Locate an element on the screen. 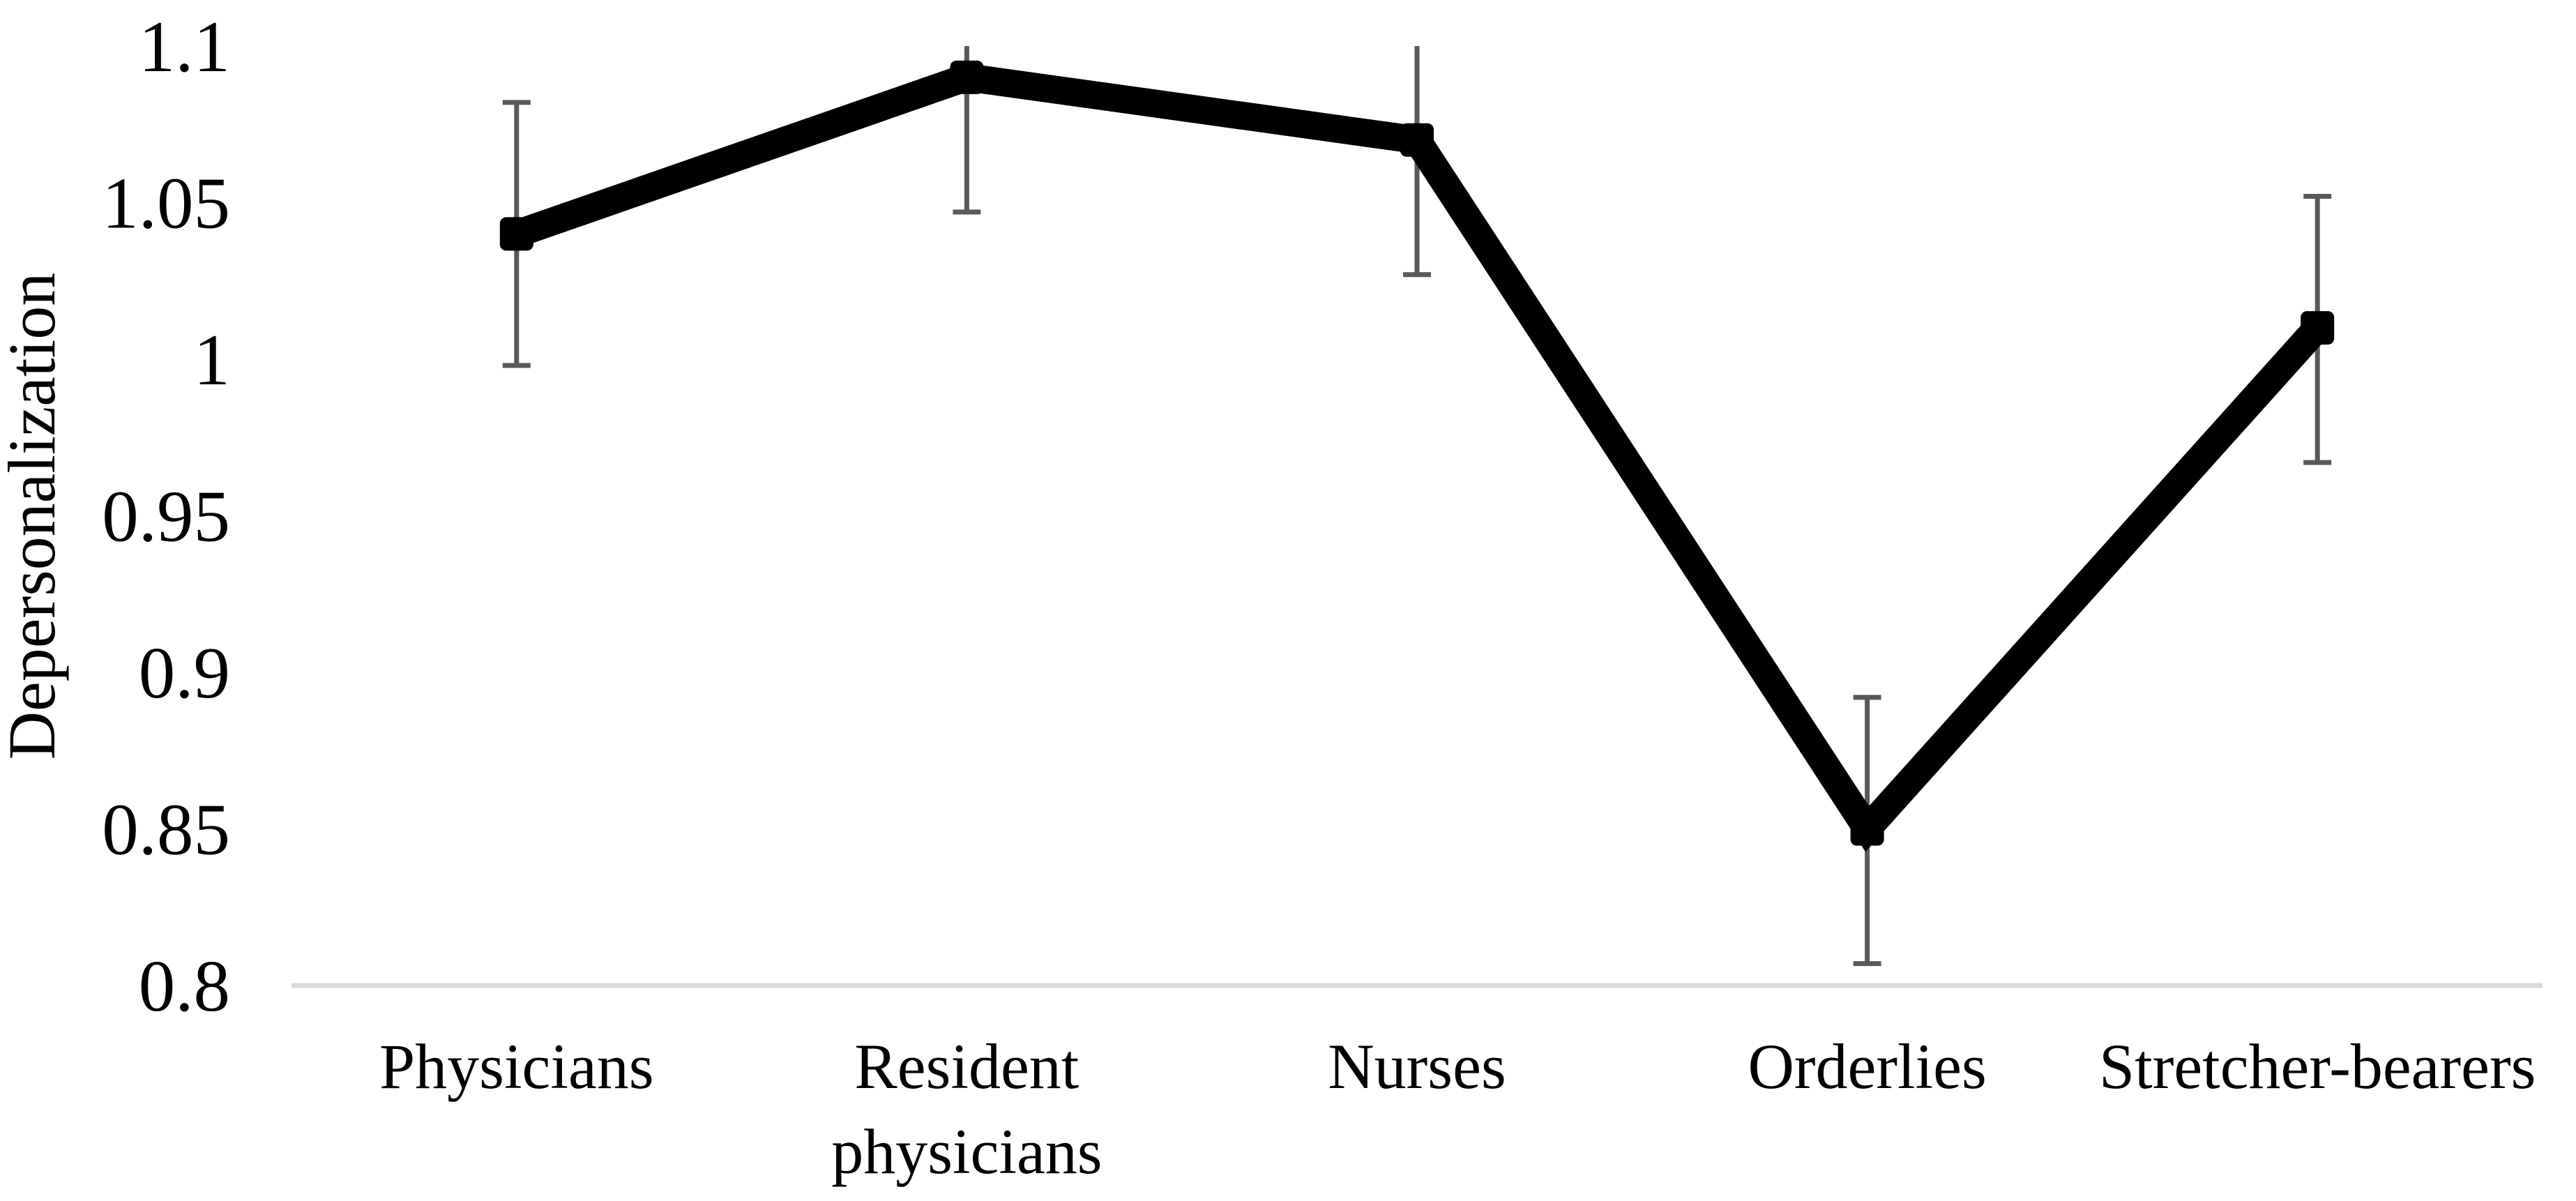  x-category-label: Resident is located at coordinates (966, 1067).